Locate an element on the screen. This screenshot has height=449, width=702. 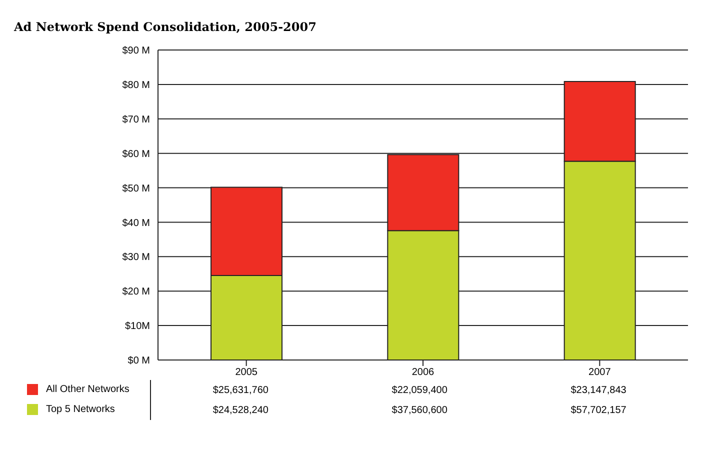
y-tick-label: $30 M is located at coordinates (136, 258).